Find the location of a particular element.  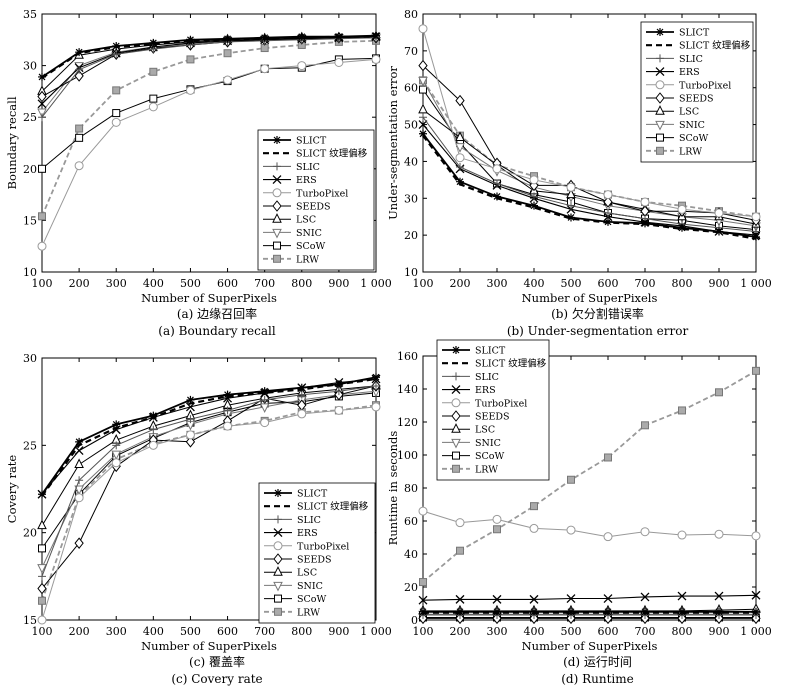

legend-label: SLIC is located at coordinates (308, 167).